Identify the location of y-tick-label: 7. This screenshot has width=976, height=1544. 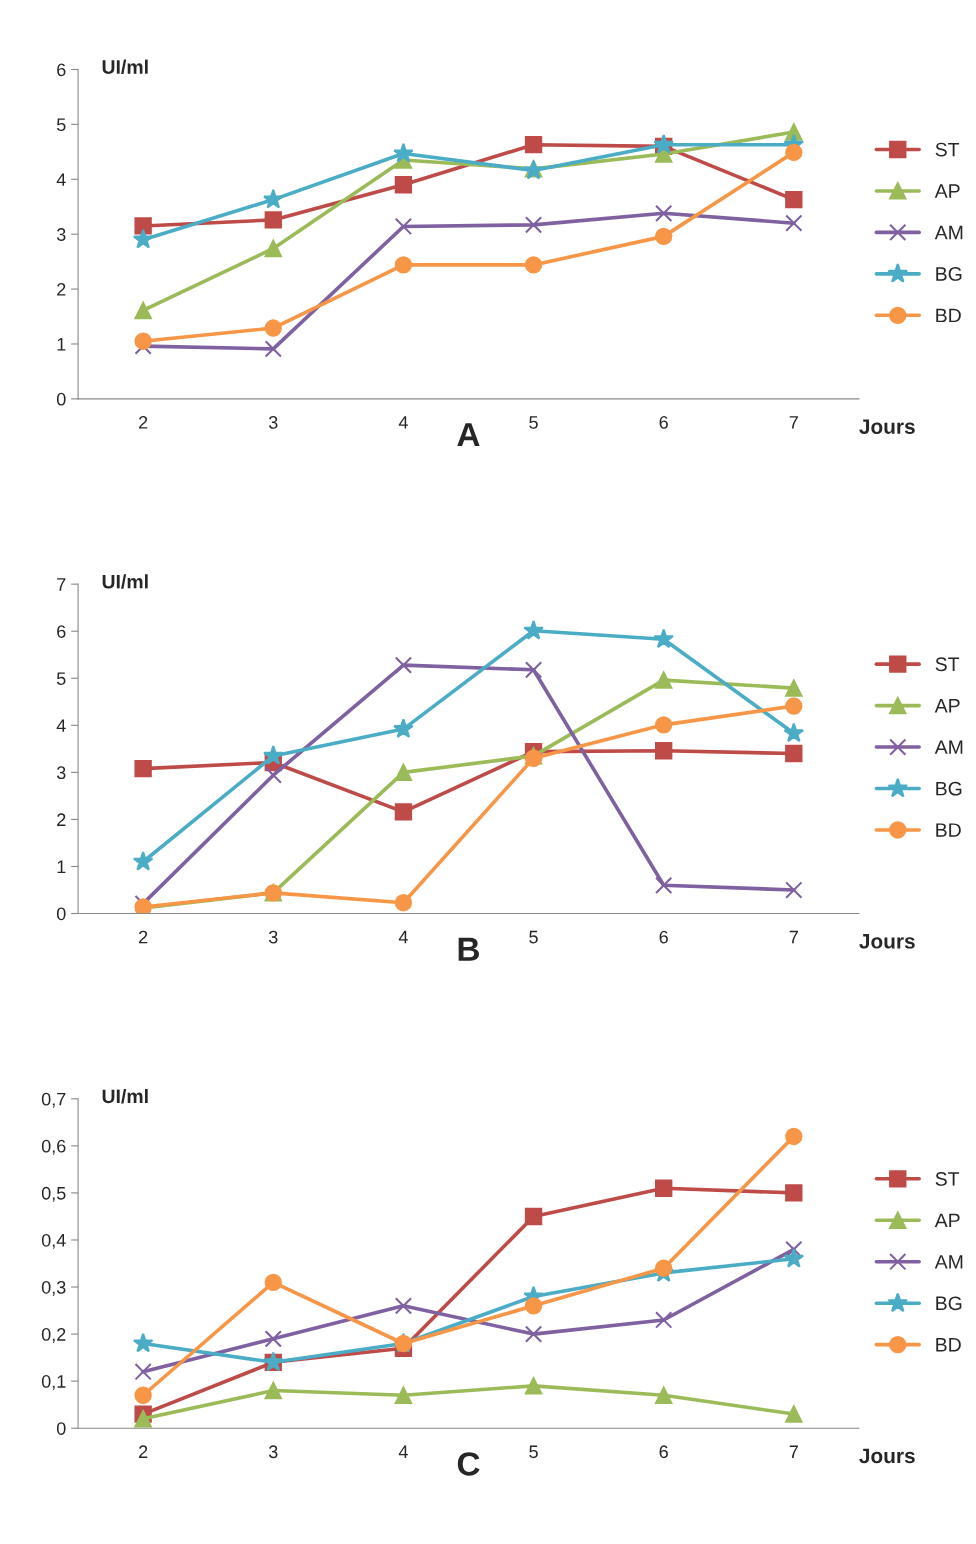
(61, 584).